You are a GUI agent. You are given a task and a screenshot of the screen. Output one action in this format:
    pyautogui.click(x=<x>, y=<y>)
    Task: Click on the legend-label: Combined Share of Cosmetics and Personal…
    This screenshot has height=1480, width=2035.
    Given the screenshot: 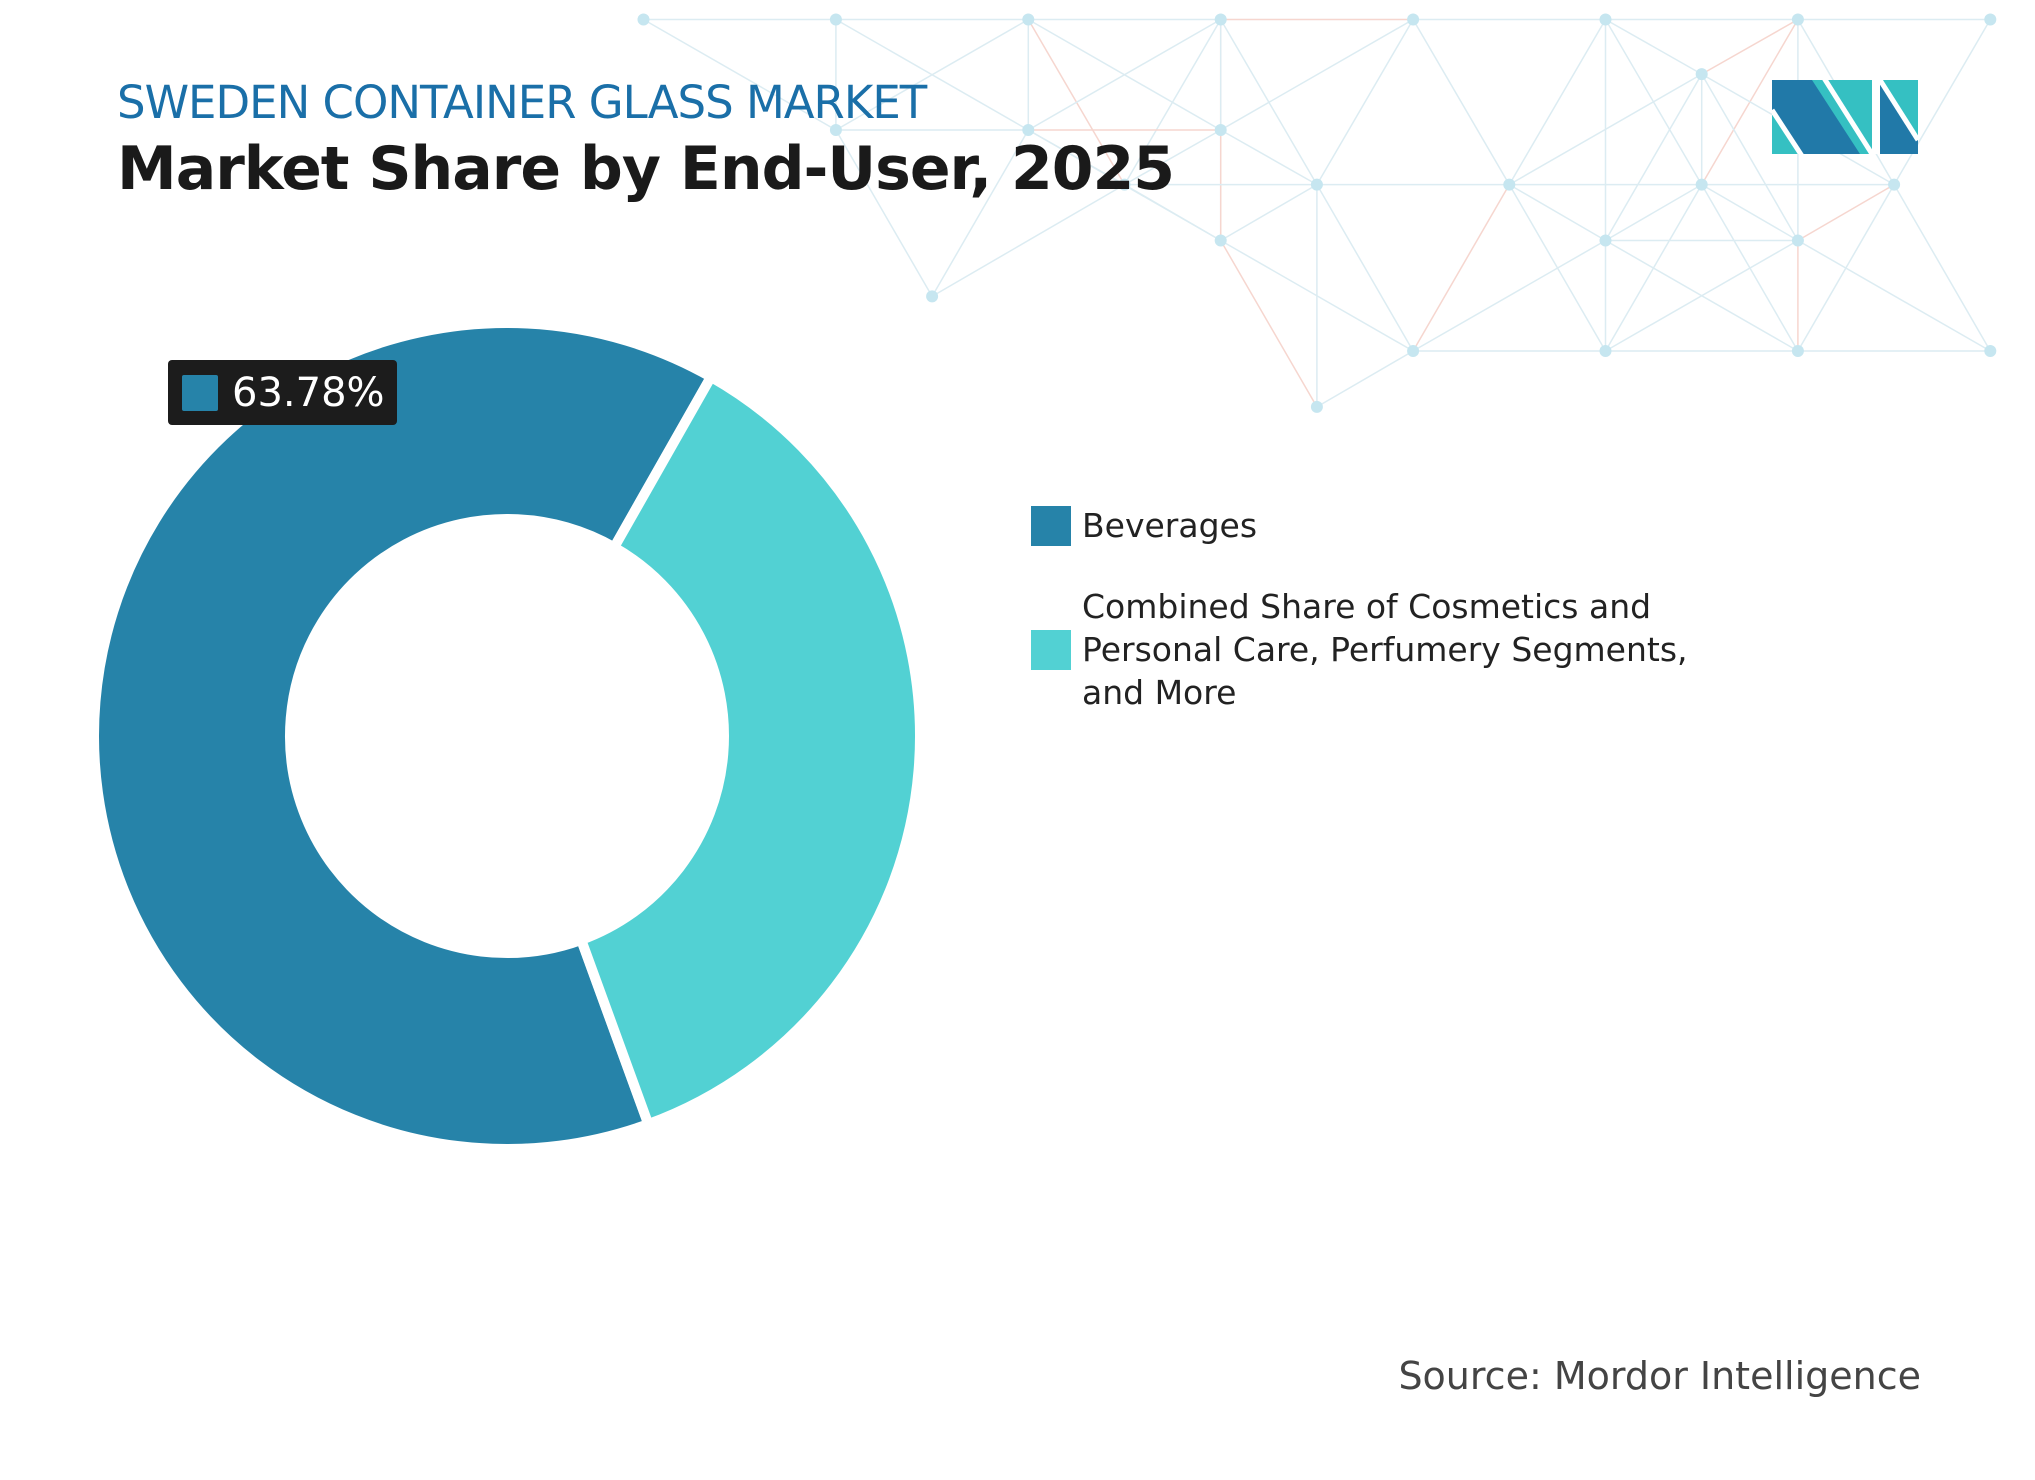 What is the action you would take?
    pyautogui.click(x=1385, y=649)
    